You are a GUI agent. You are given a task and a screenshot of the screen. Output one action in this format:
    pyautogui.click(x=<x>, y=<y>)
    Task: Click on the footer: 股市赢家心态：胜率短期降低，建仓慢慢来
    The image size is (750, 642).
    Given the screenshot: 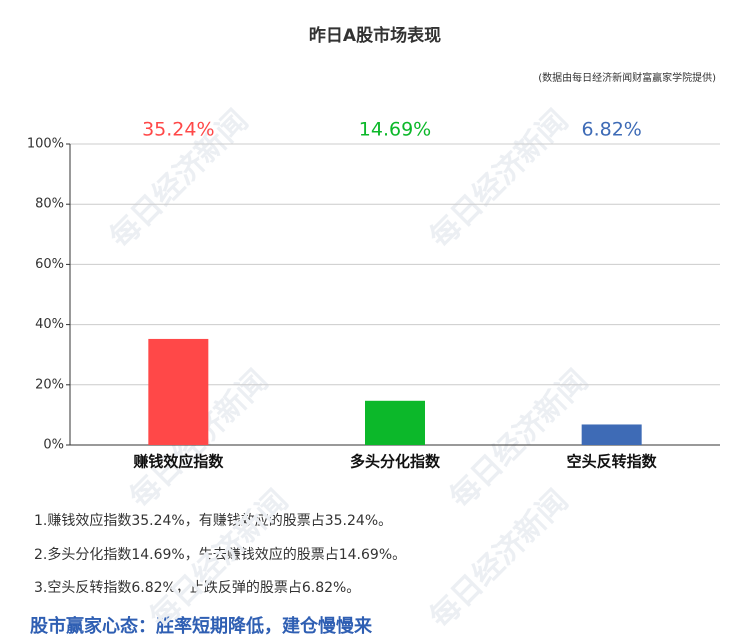 What is the action you would take?
    pyautogui.click(x=201, y=626)
    